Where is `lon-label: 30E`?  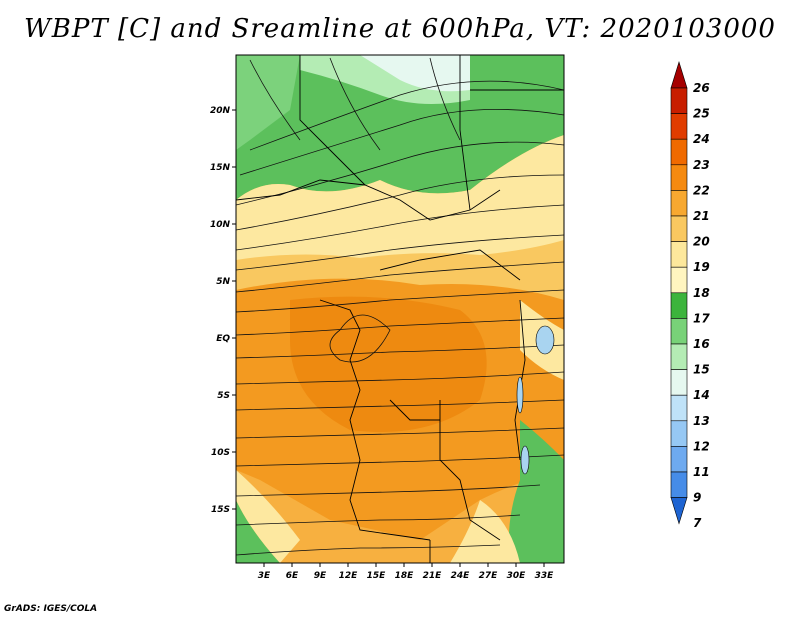 lon-label: 30E is located at coordinates (517, 576).